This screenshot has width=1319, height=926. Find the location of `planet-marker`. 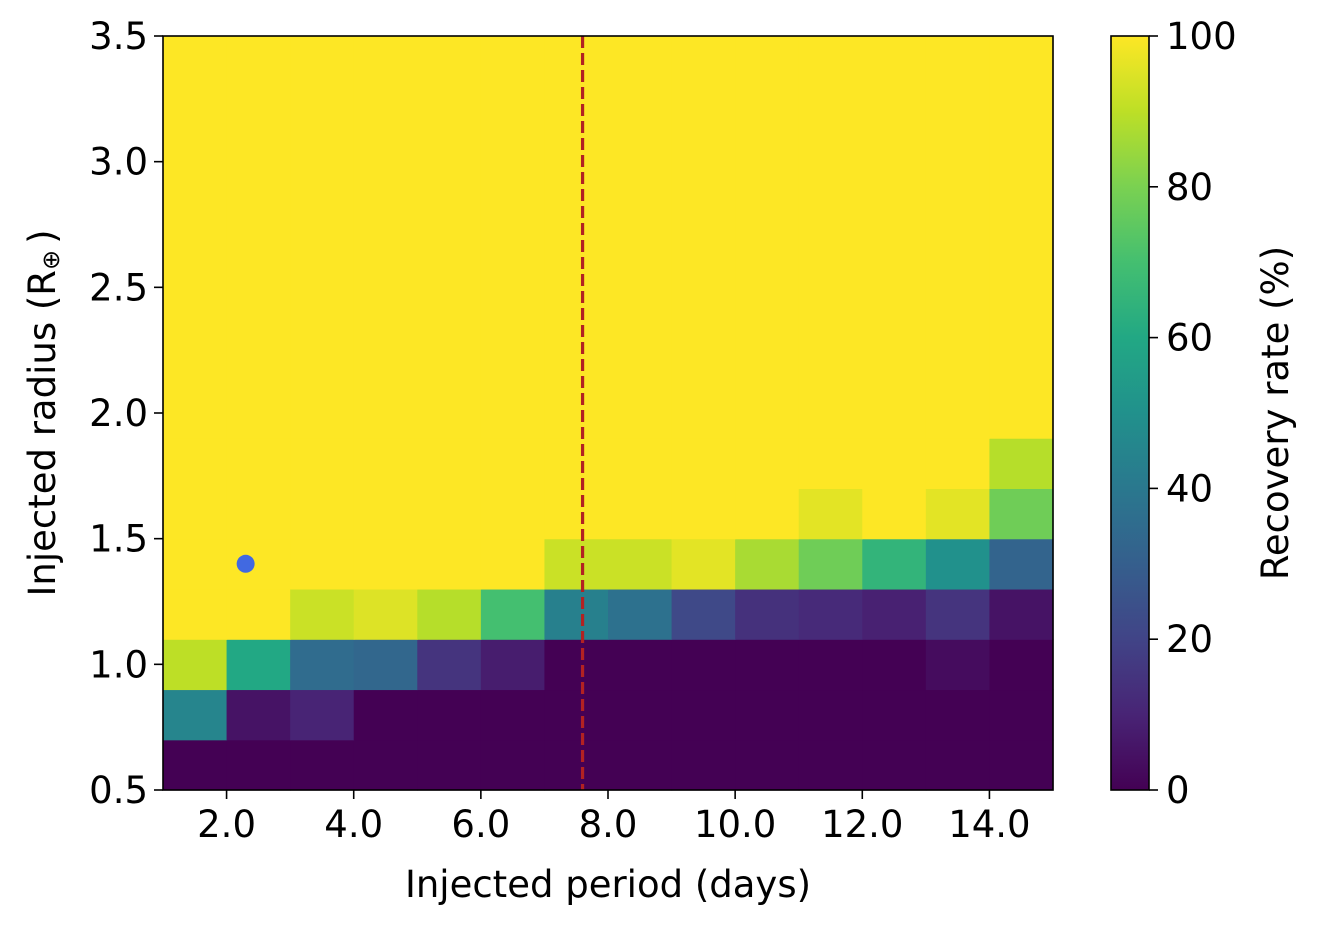

planet-marker is located at coordinates (245, 563).